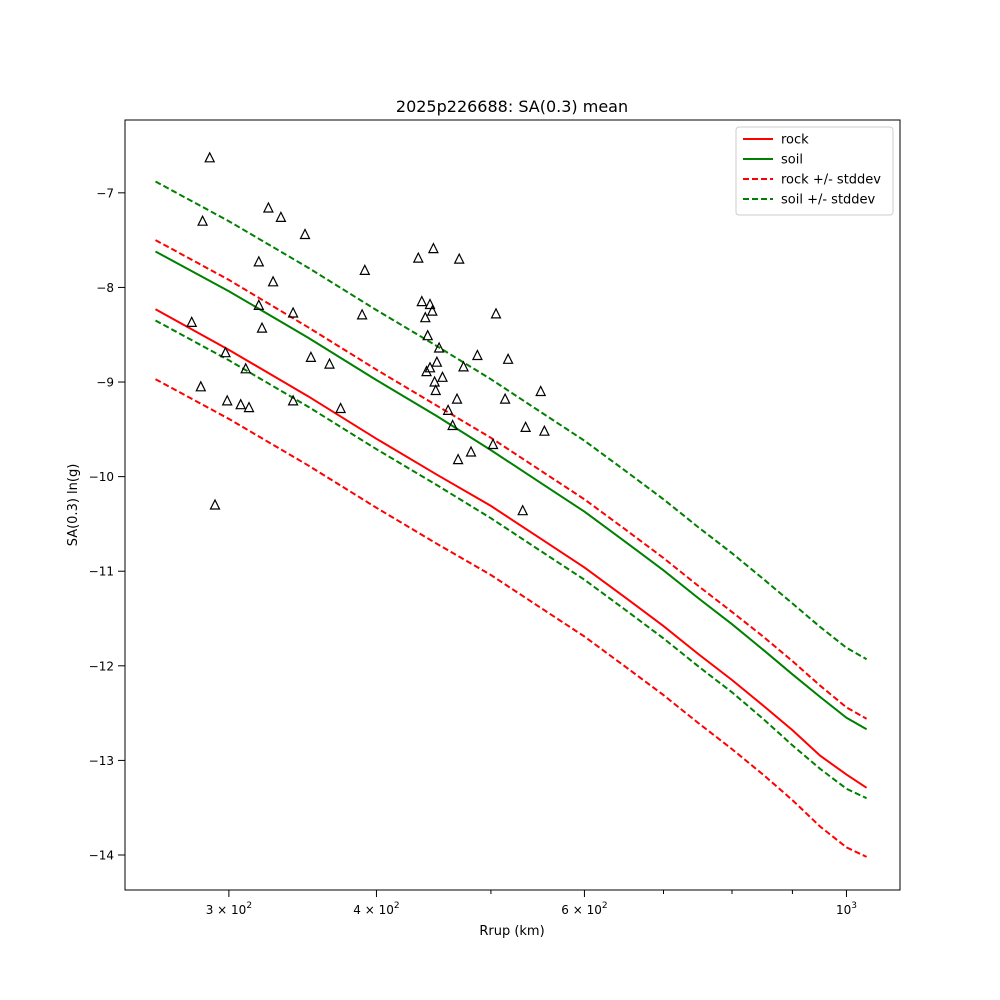 The height and width of the screenshot is (1000, 1000). Describe the element at coordinates (828, 200) in the screenshot. I see `legend-label: soil +/- stddev` at that location.